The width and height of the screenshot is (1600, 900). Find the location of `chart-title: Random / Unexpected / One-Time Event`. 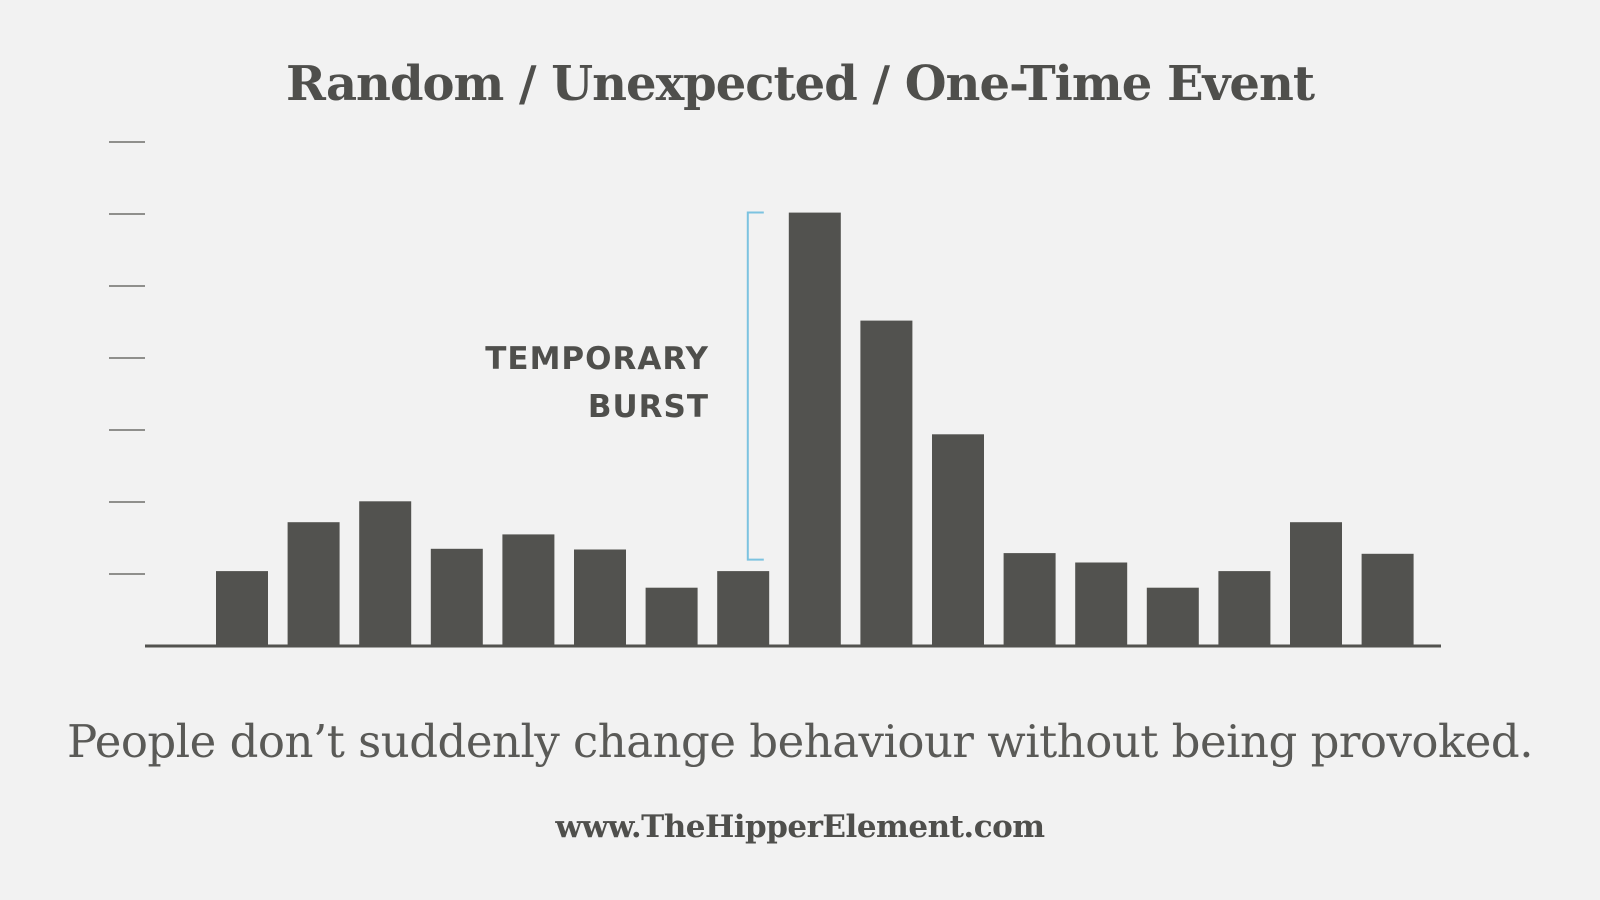

chart-title: Random / Unexpected / One-Time Event is located at coordinates (800, 84).